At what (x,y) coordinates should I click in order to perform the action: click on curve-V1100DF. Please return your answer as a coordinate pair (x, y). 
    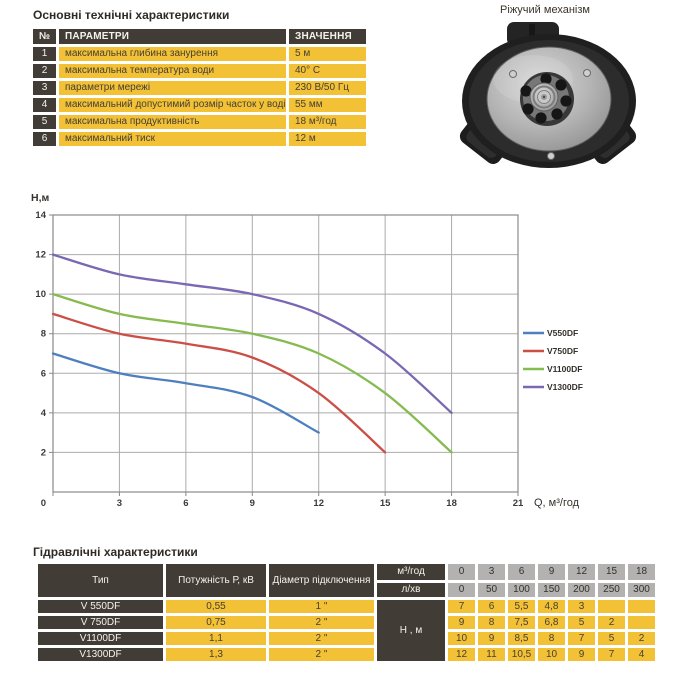
    Looking at the image, I should click on (252, 373).